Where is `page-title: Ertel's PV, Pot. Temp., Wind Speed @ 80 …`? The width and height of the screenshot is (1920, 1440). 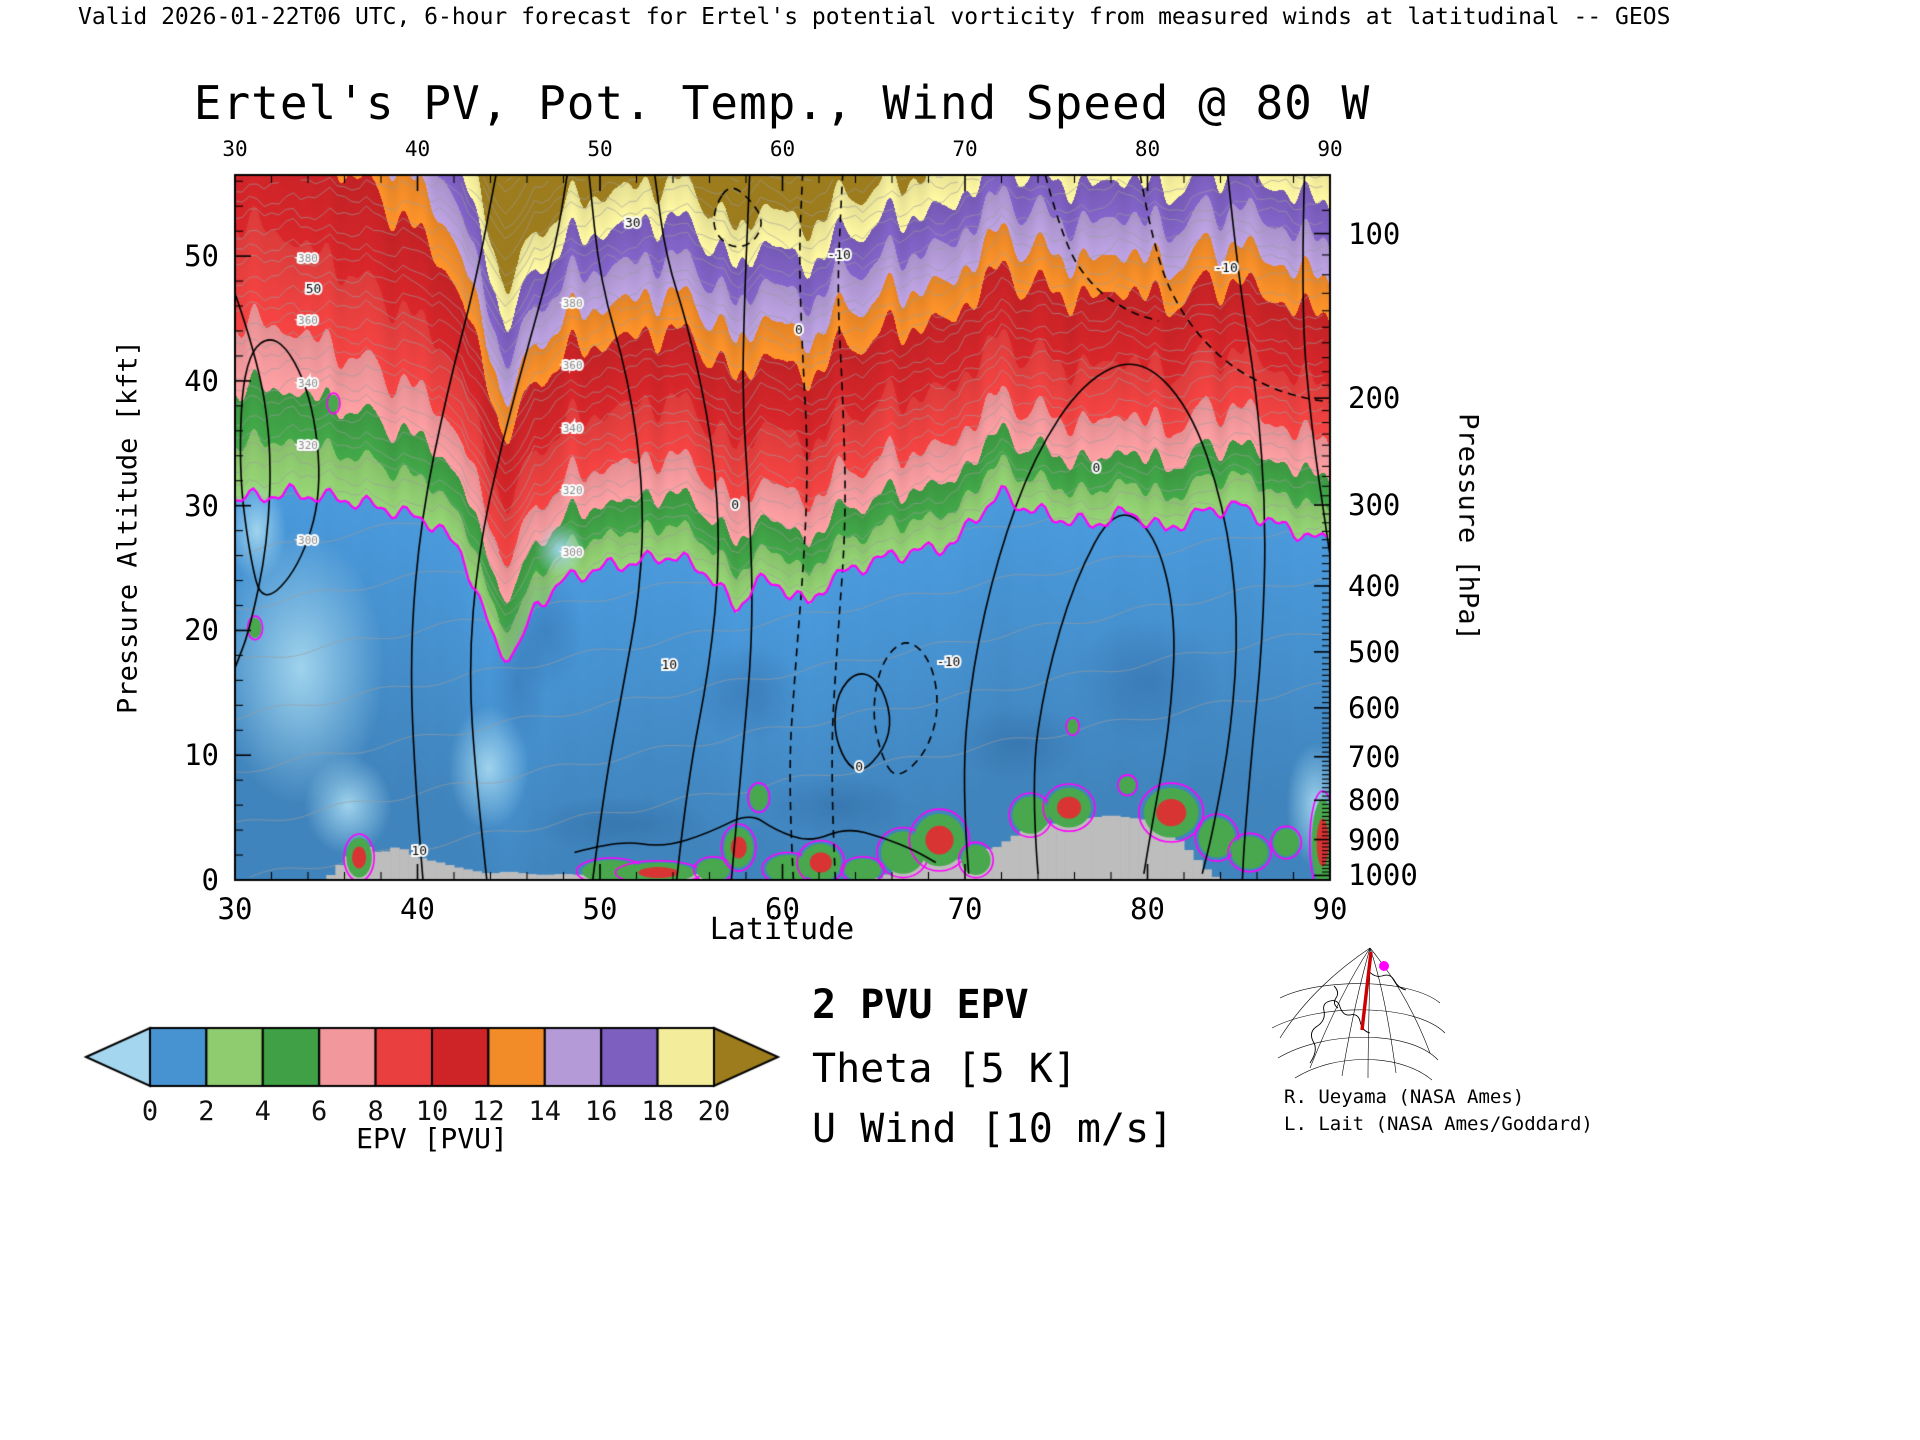 page-title: Ertel's PV, Pot. Temp., Wind Speed @ 80 … is located at coordinates (782, 103).